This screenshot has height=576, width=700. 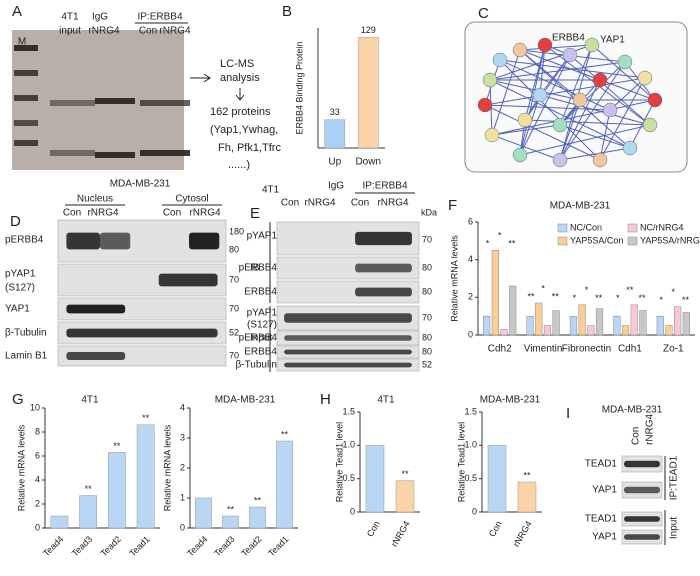 What do you see at coordinates (167, 467) in the screenshot?
I see `label: Relative mRNA levels` at bounding box center [167, 467].